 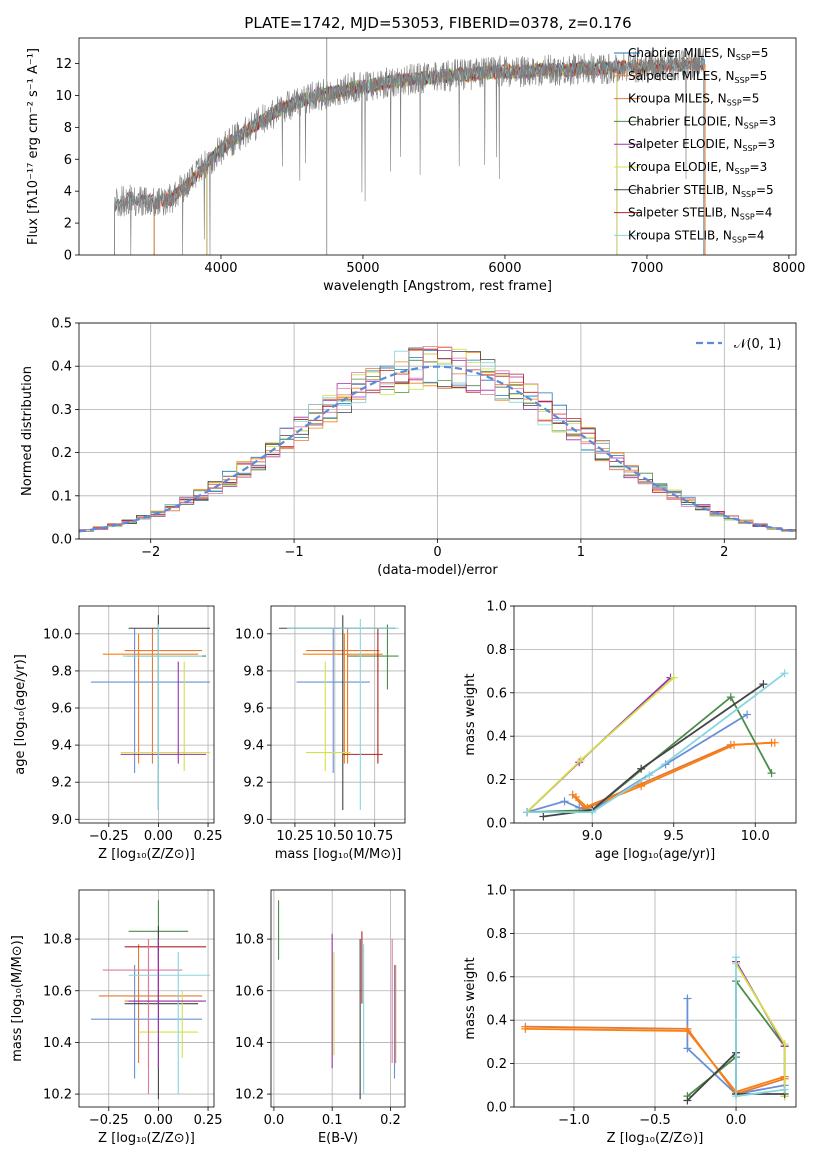 What do you see at coordinates (701, 191) in the screenshot?
I see `legend-entry-6: Chabrier STELIB, NSSP=5` at bounding box center [701, 191].